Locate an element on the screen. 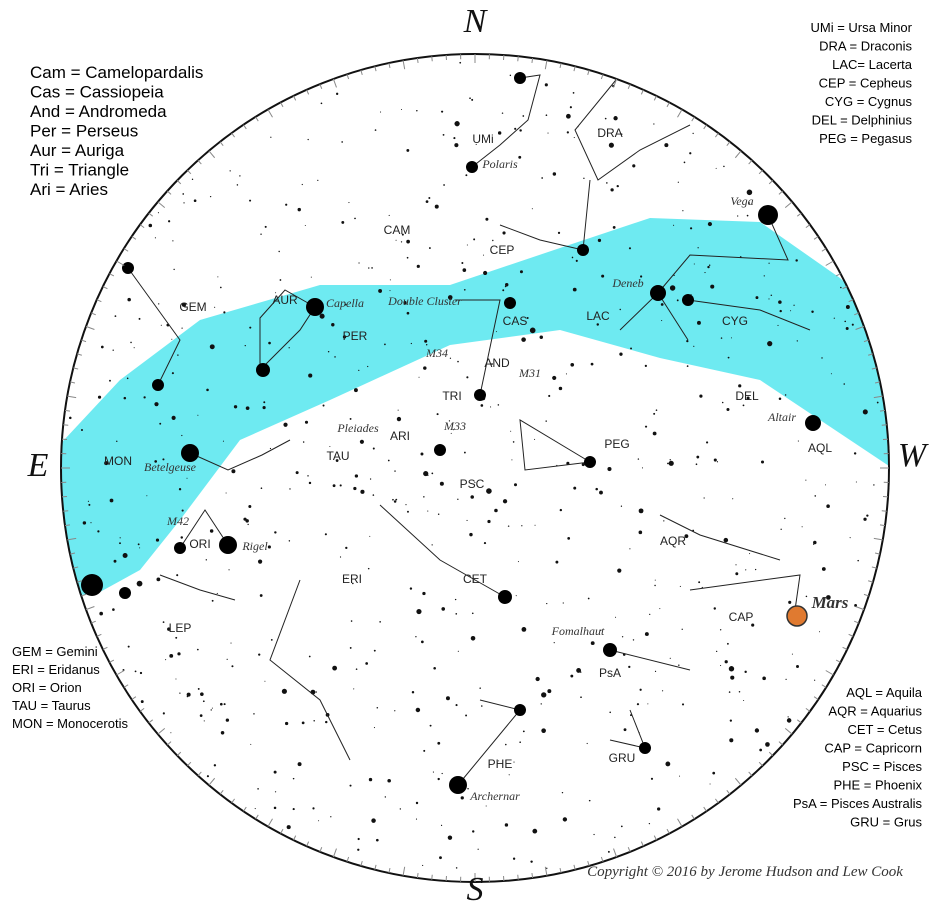  constellation-label: LEP is located at coordinates (180, 628).